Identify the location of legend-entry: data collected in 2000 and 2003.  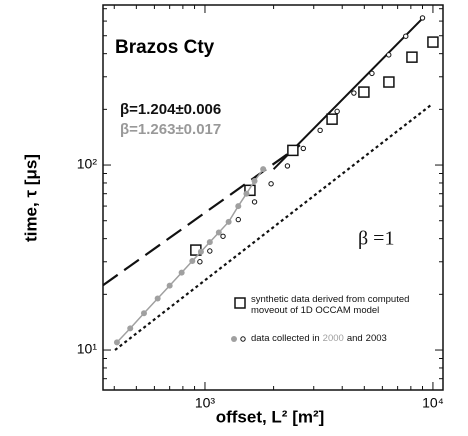
(346, 338).